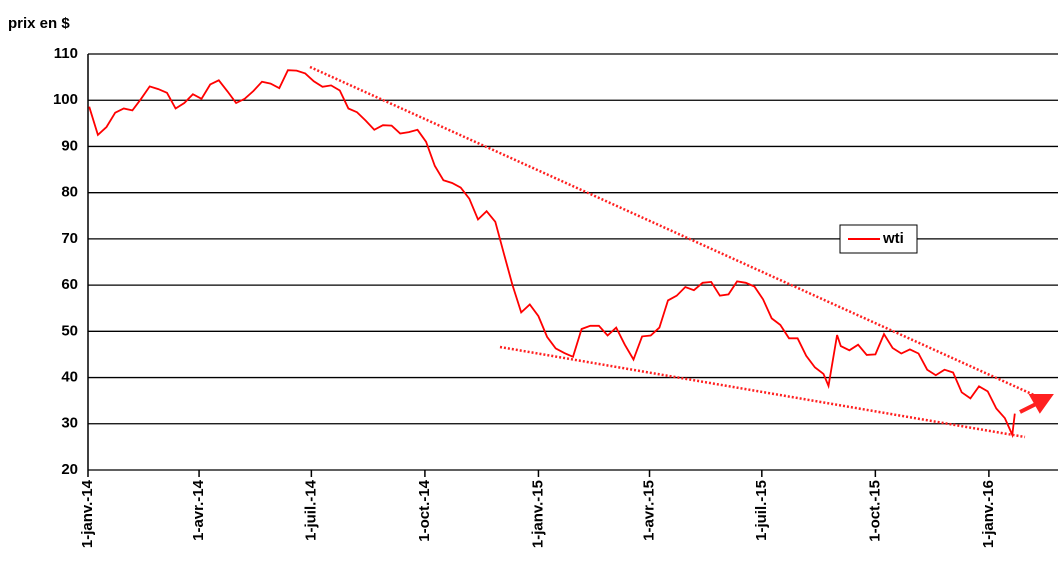  I want to click on lower-trend-line, so click(762, 392).